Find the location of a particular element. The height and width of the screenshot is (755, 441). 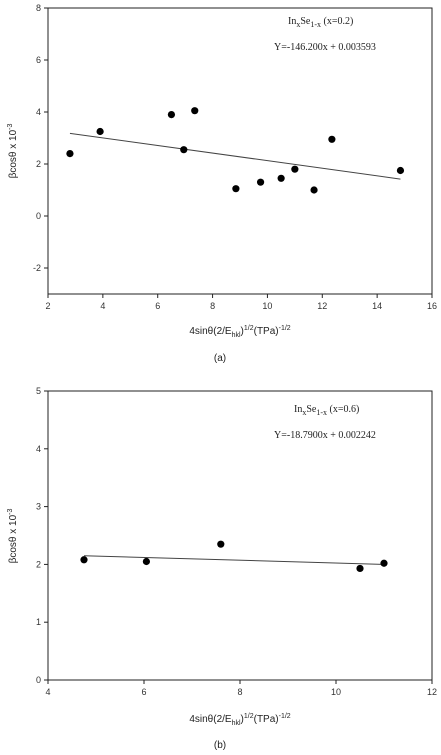

chart-a-x-axis-label: 4sinθ(2/Ehkl)1/2(TPa)-1/2 is located at coordinates (239, 332).